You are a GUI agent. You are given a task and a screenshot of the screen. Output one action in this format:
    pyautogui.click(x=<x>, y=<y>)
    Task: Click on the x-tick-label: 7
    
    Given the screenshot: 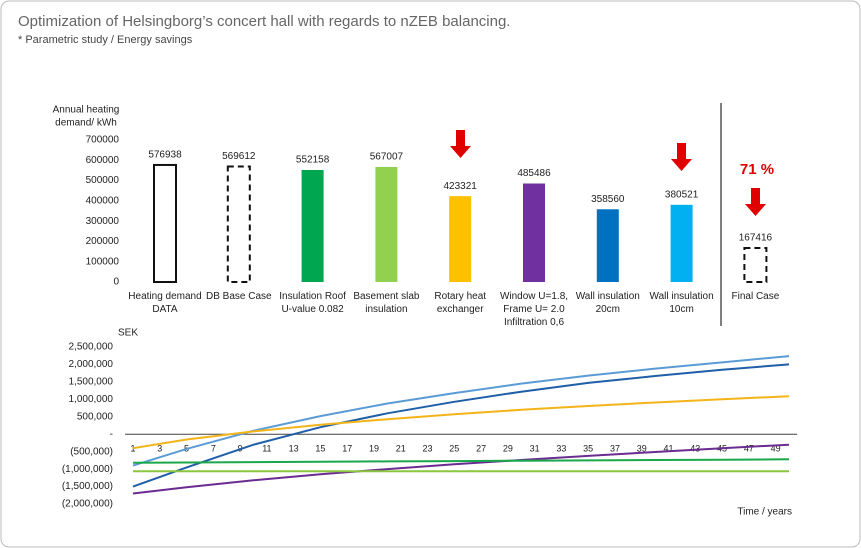 What is the action you would take?
    pyautogui.click(x=213, y=449)
    